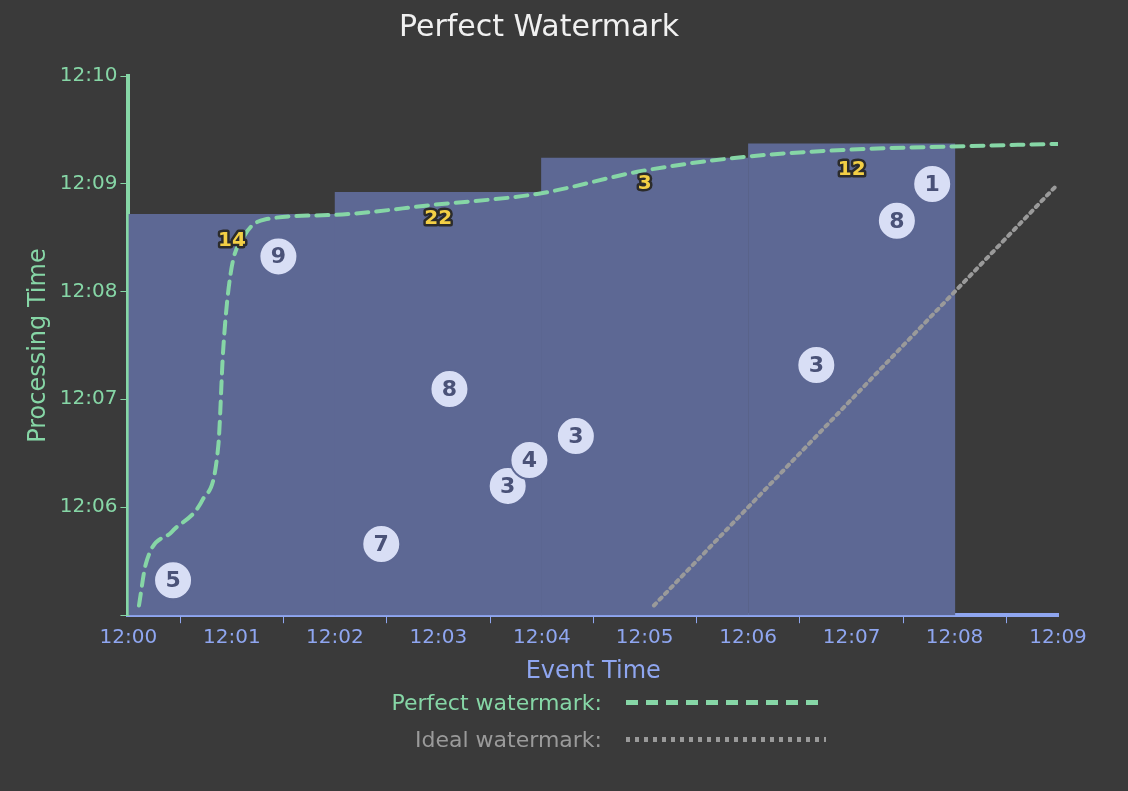 The height and width of the screenshot is (791, 1128). Describe the element at coordinates (438, 216) in the screenshot. I see `annotation: 22` at that location.